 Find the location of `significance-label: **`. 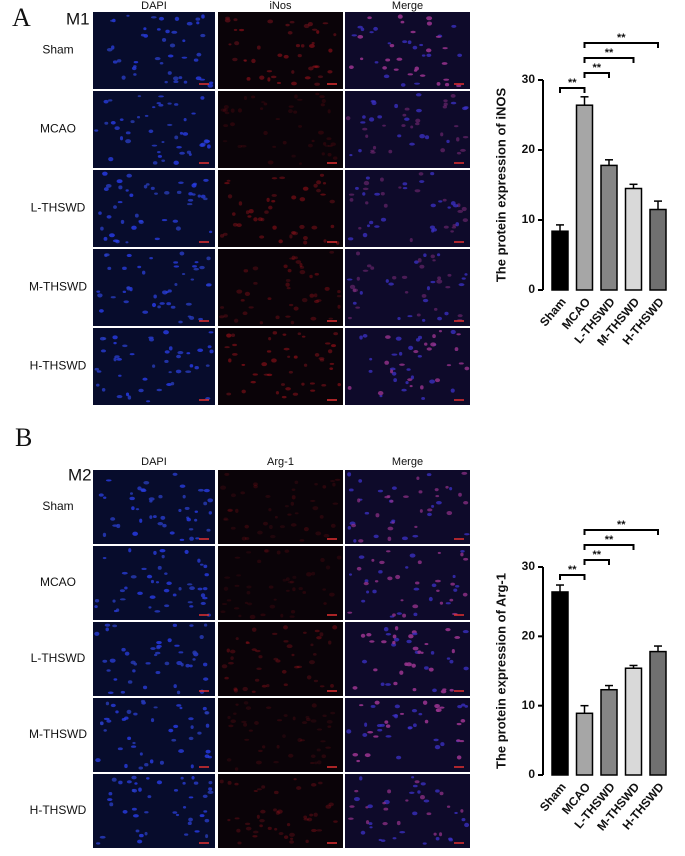

significance-label: ** is located at coordinates (609, 540).